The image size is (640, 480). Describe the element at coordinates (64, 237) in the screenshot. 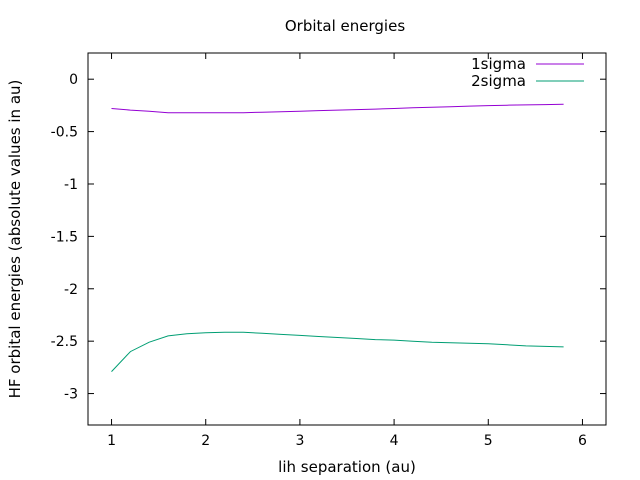

I see `y-tick-label: -1.5` at that location.